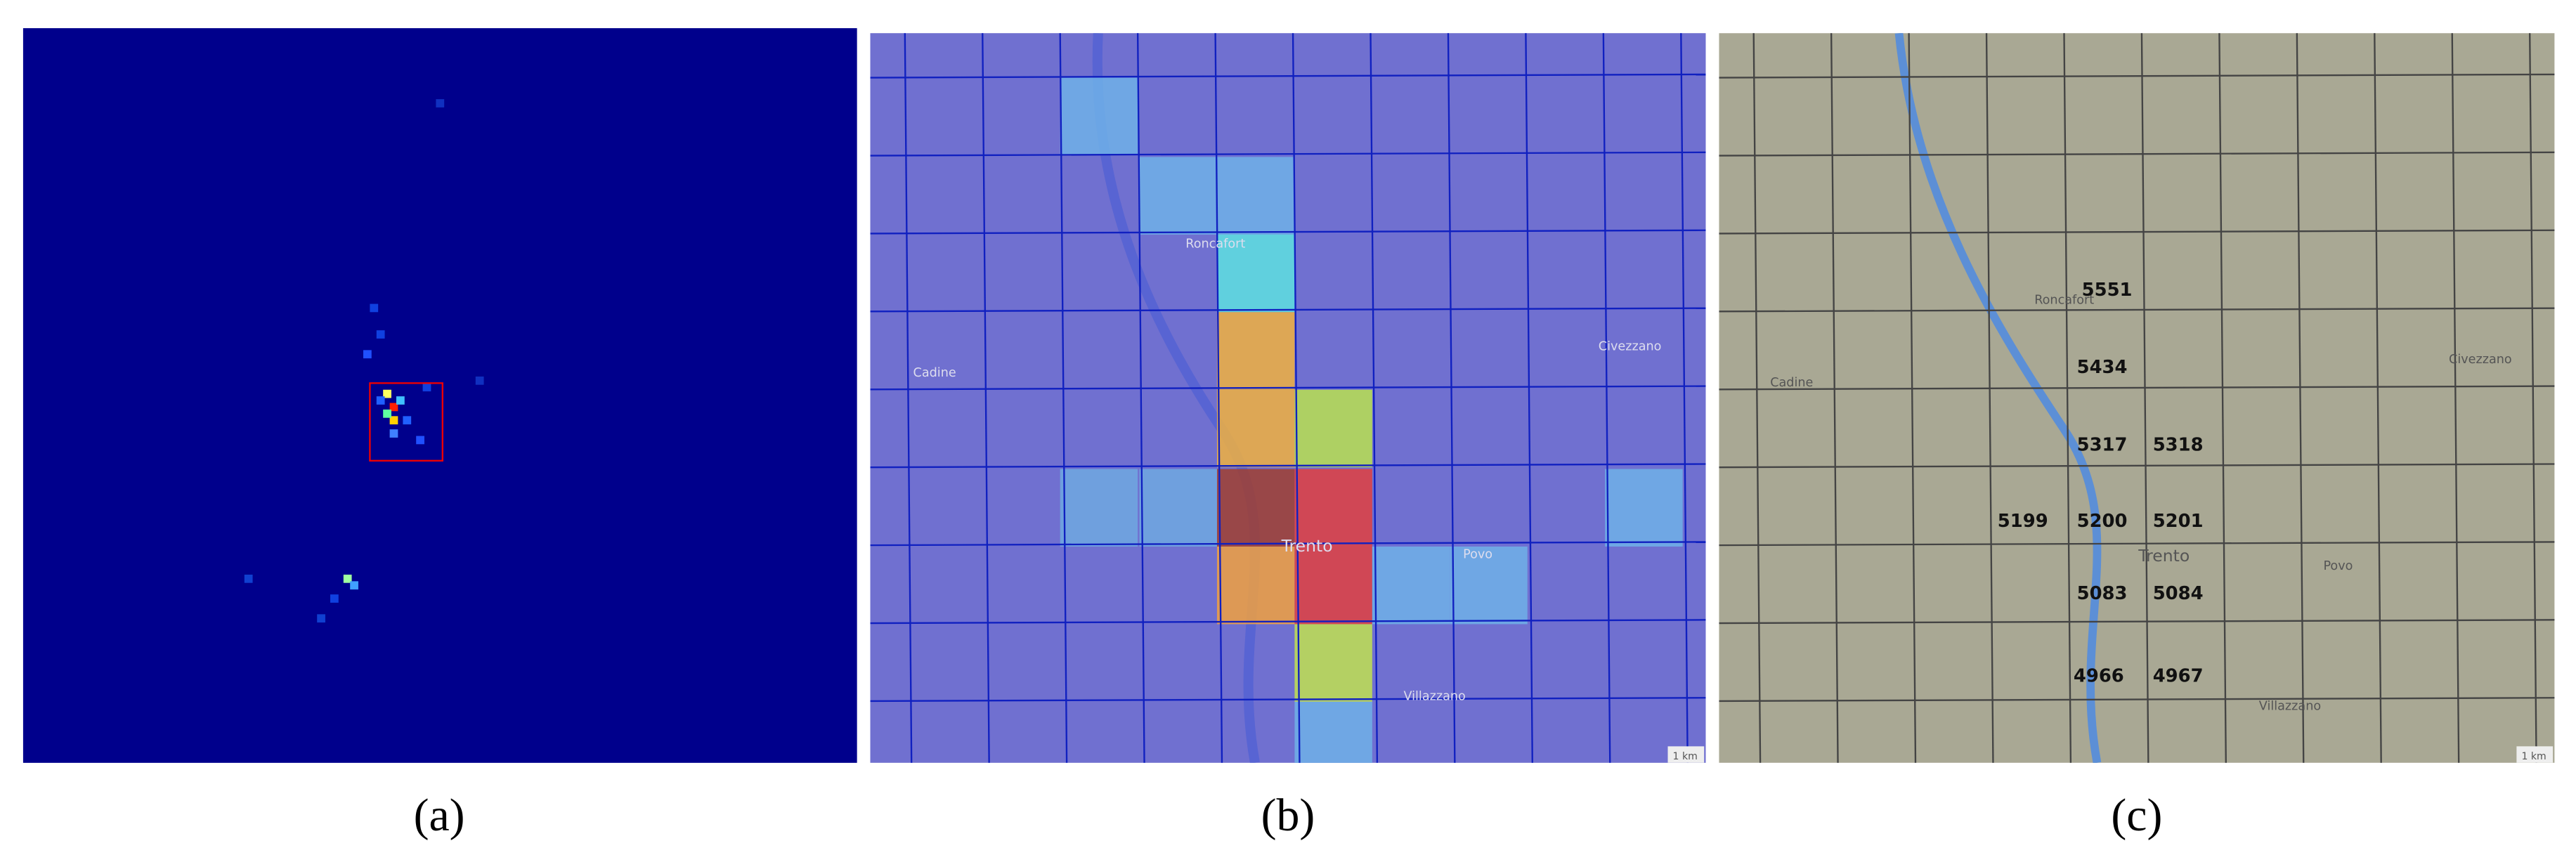 This screenshot has width=2576, height=862. I want to click on map-label: Povo, so click(2338, 566).